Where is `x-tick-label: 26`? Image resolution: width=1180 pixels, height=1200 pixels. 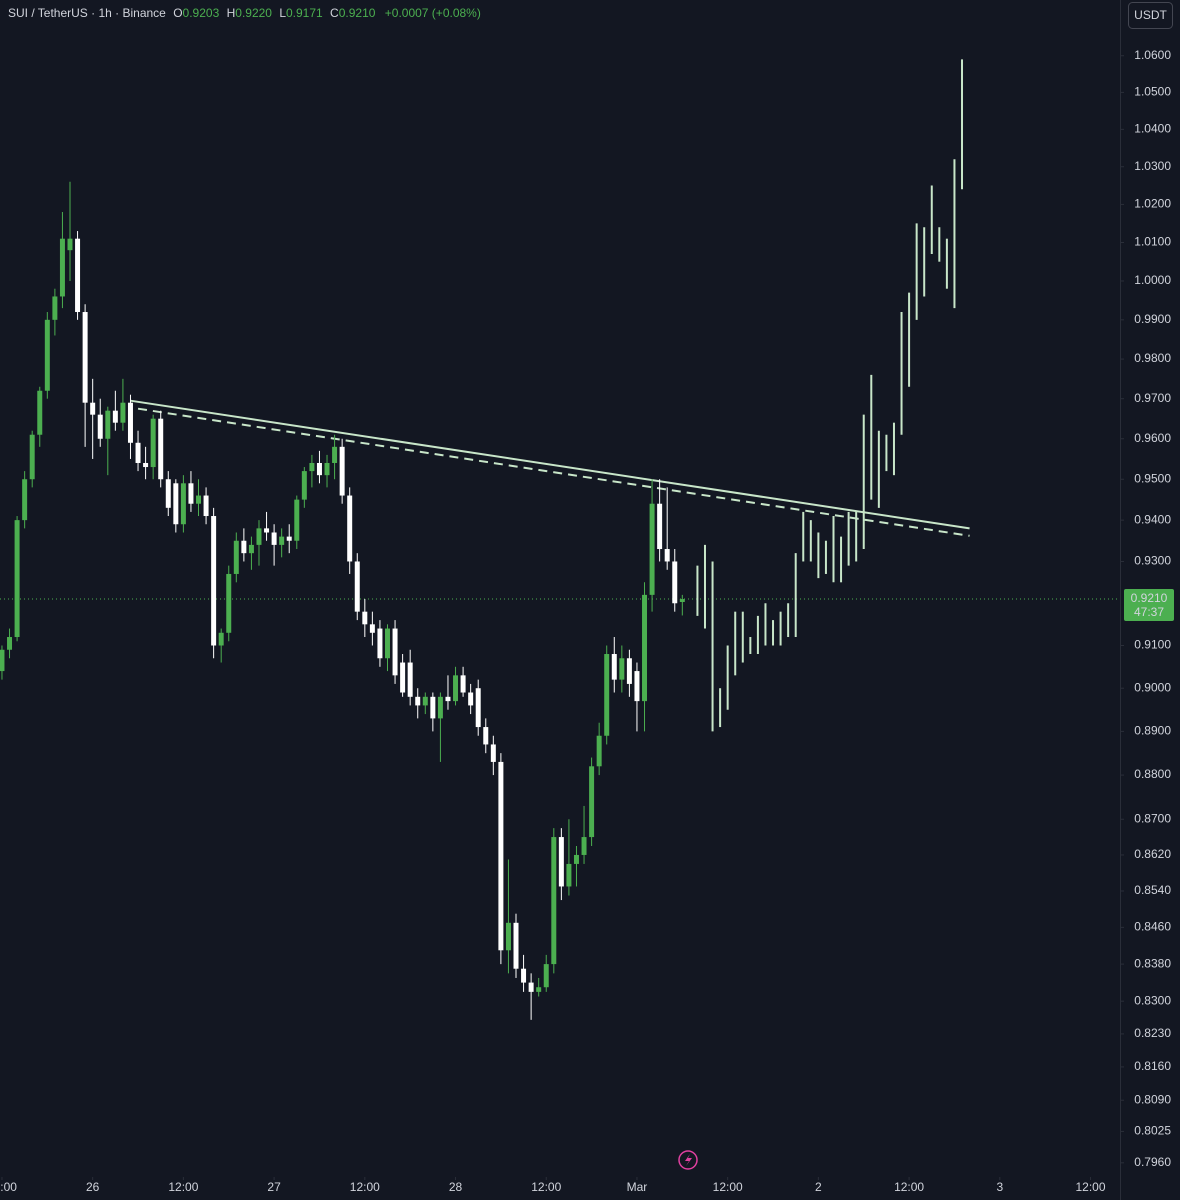
x-tick-label: 26 is located at coordinates (93, 1187).